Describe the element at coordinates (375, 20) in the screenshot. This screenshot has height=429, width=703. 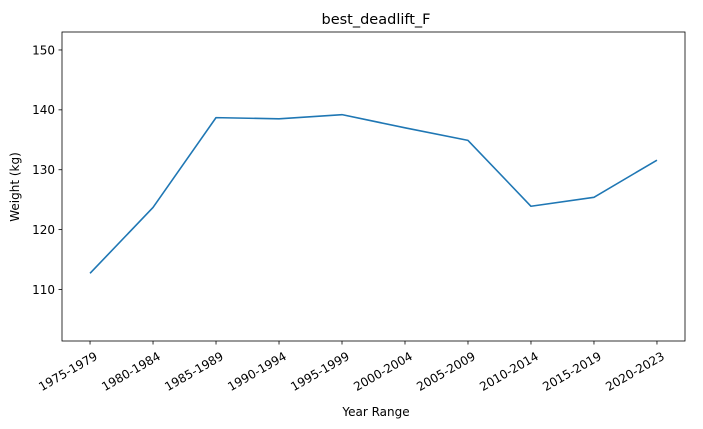
I see `chart-title: best_deadlift_F` at that location.